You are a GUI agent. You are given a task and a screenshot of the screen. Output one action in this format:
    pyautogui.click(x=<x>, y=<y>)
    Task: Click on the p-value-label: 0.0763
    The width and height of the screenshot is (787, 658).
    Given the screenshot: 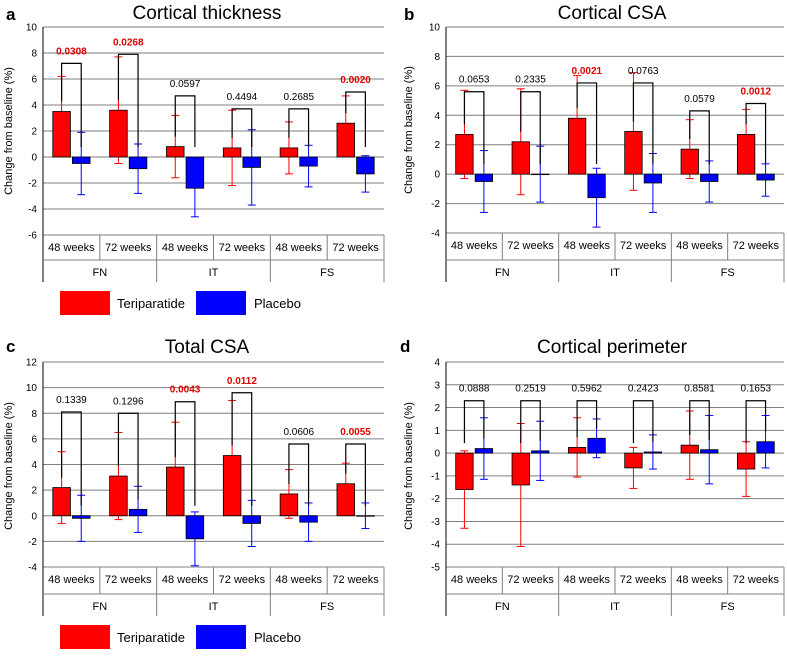 What is the action you would take?
    pyautogui.click(x=643, y=71)
    